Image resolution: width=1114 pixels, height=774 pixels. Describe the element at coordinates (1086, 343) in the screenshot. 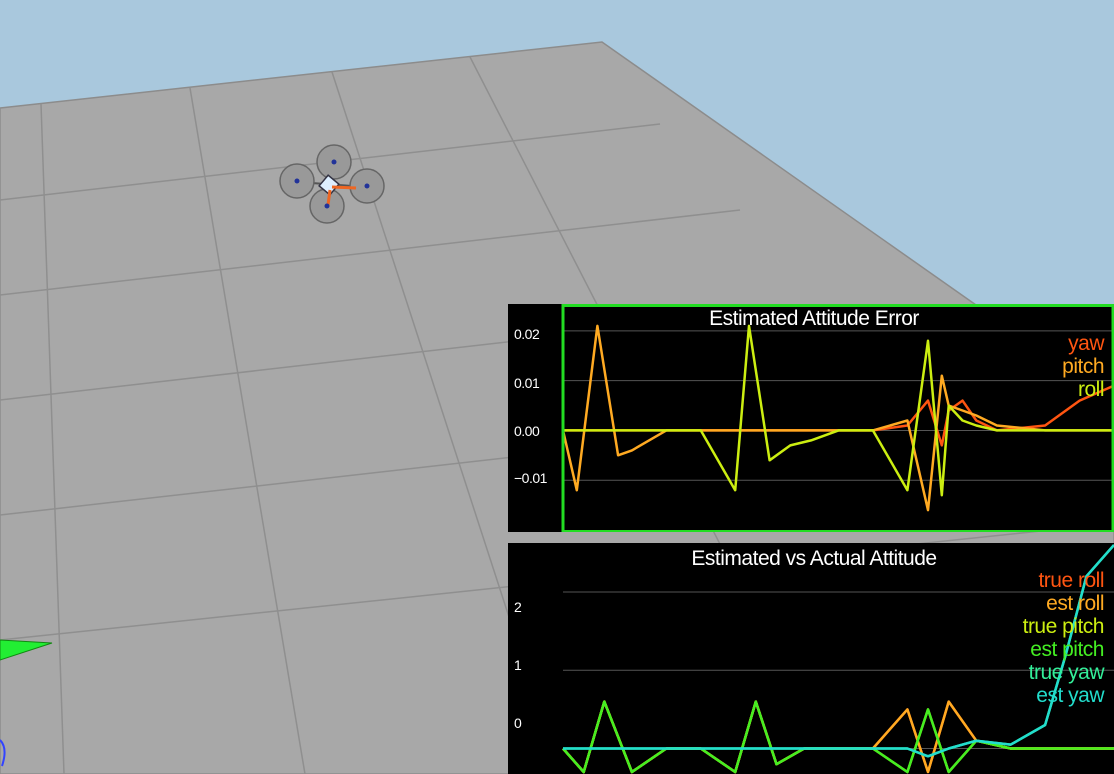

I see `legend-item-yaw: yaw` at that location.